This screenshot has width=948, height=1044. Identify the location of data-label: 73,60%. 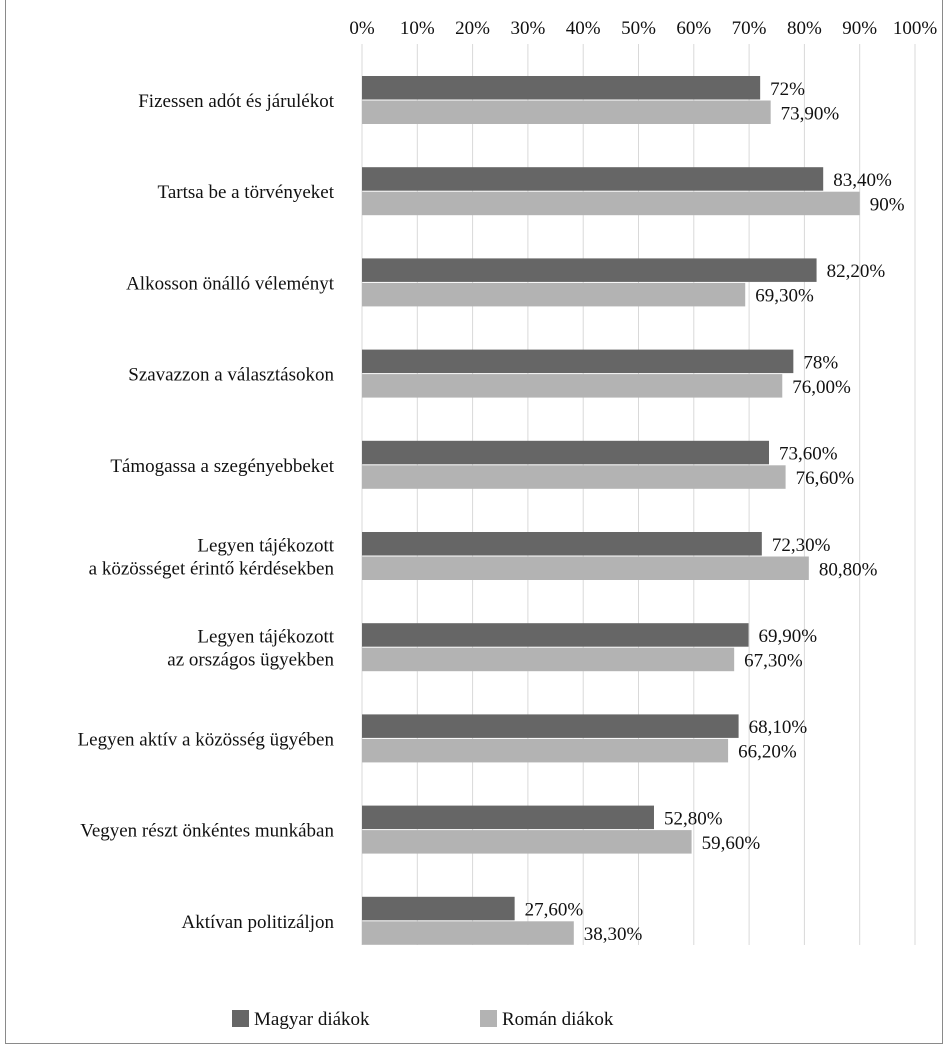
(808, 454).